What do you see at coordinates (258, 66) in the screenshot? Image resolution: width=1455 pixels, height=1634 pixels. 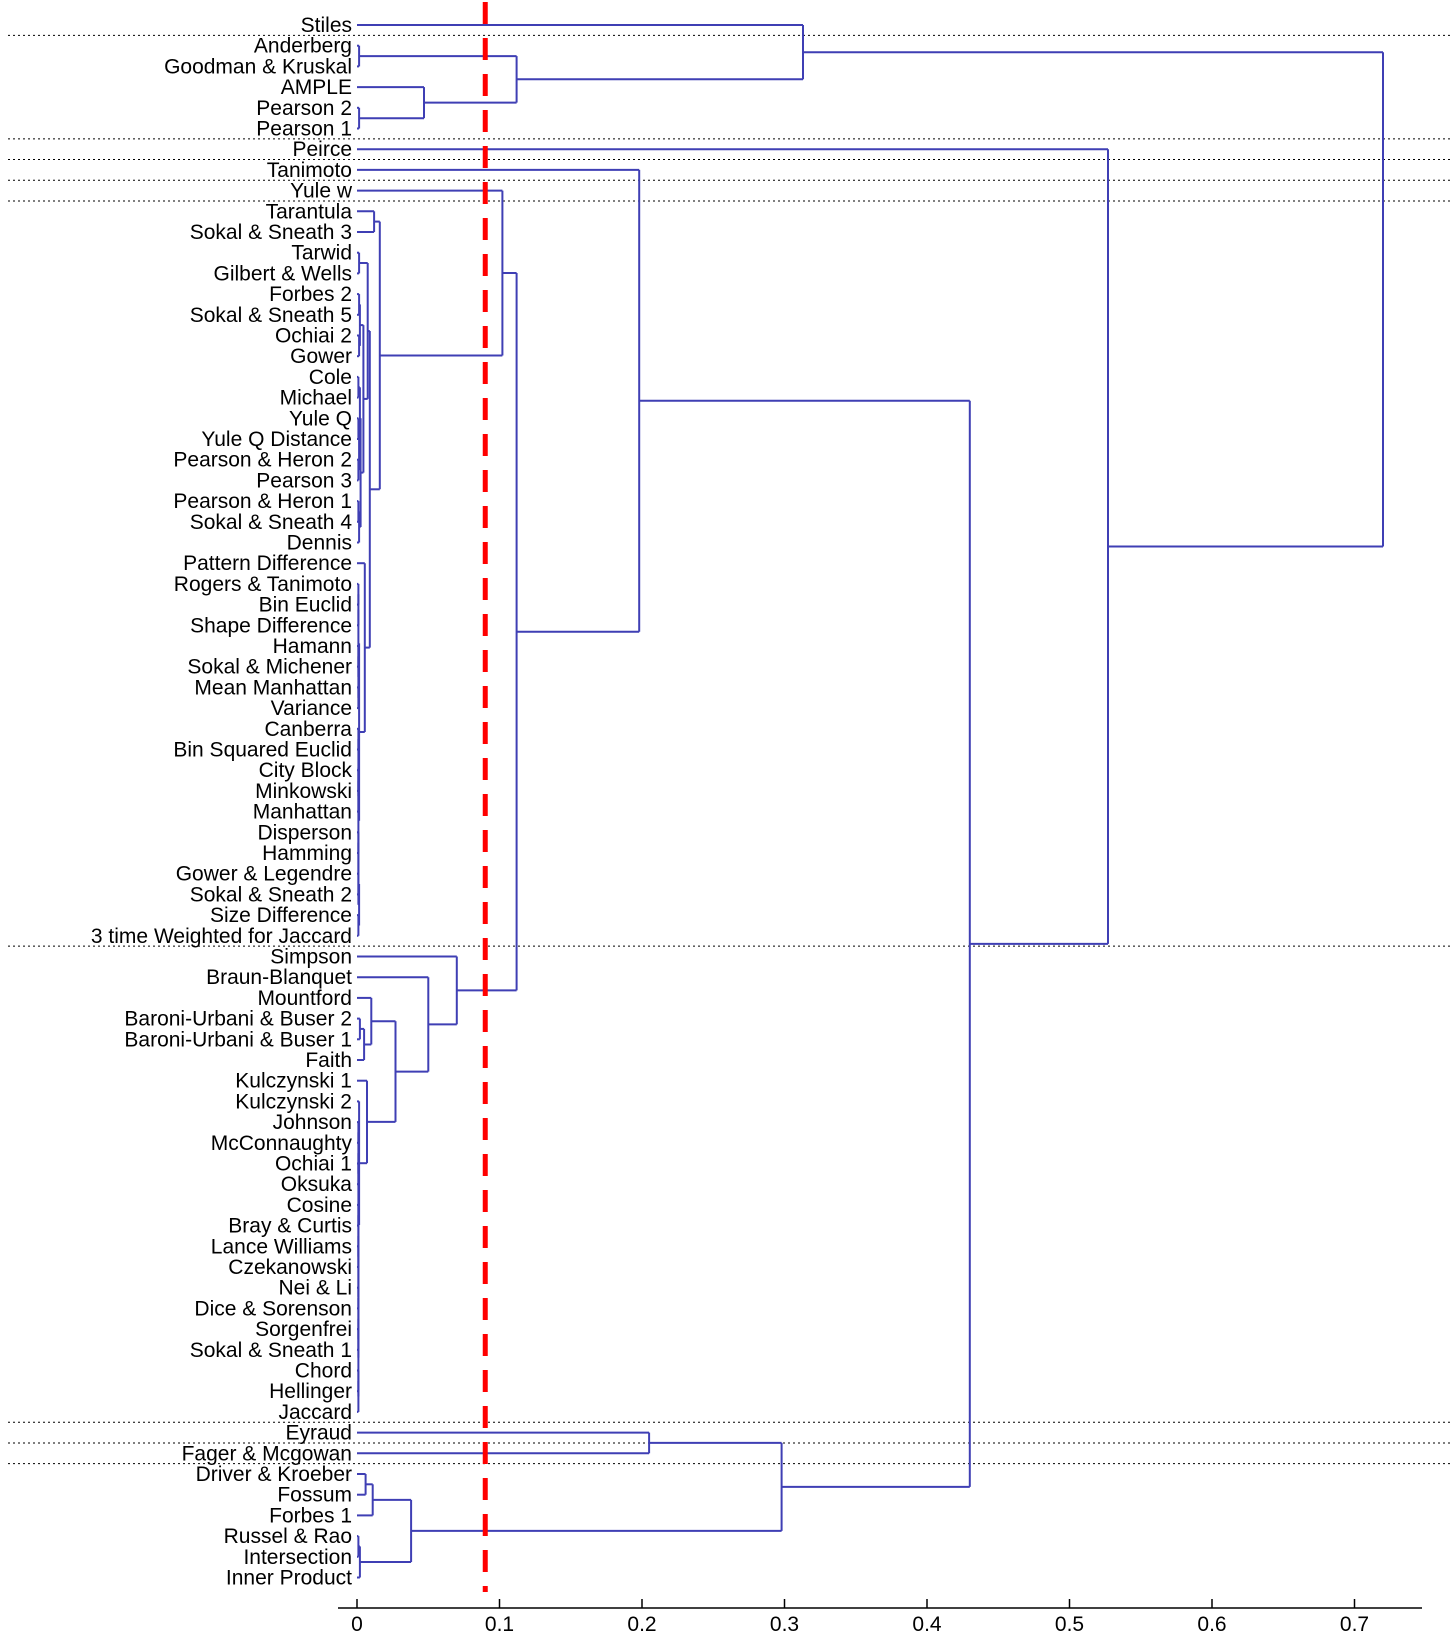 I see `leaf-label-goodman-kruskal: Goodman & Kruskal` at bounding box center [258, 66].